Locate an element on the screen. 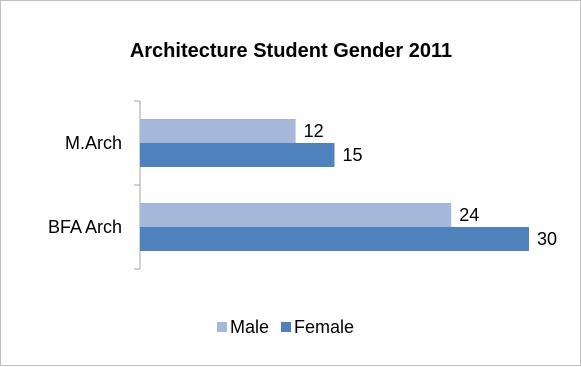 Image resolution: width=581 pixels, height=367 pixels. data-label-female-bfa-arch: 30 is located at coordinates (547, 239).